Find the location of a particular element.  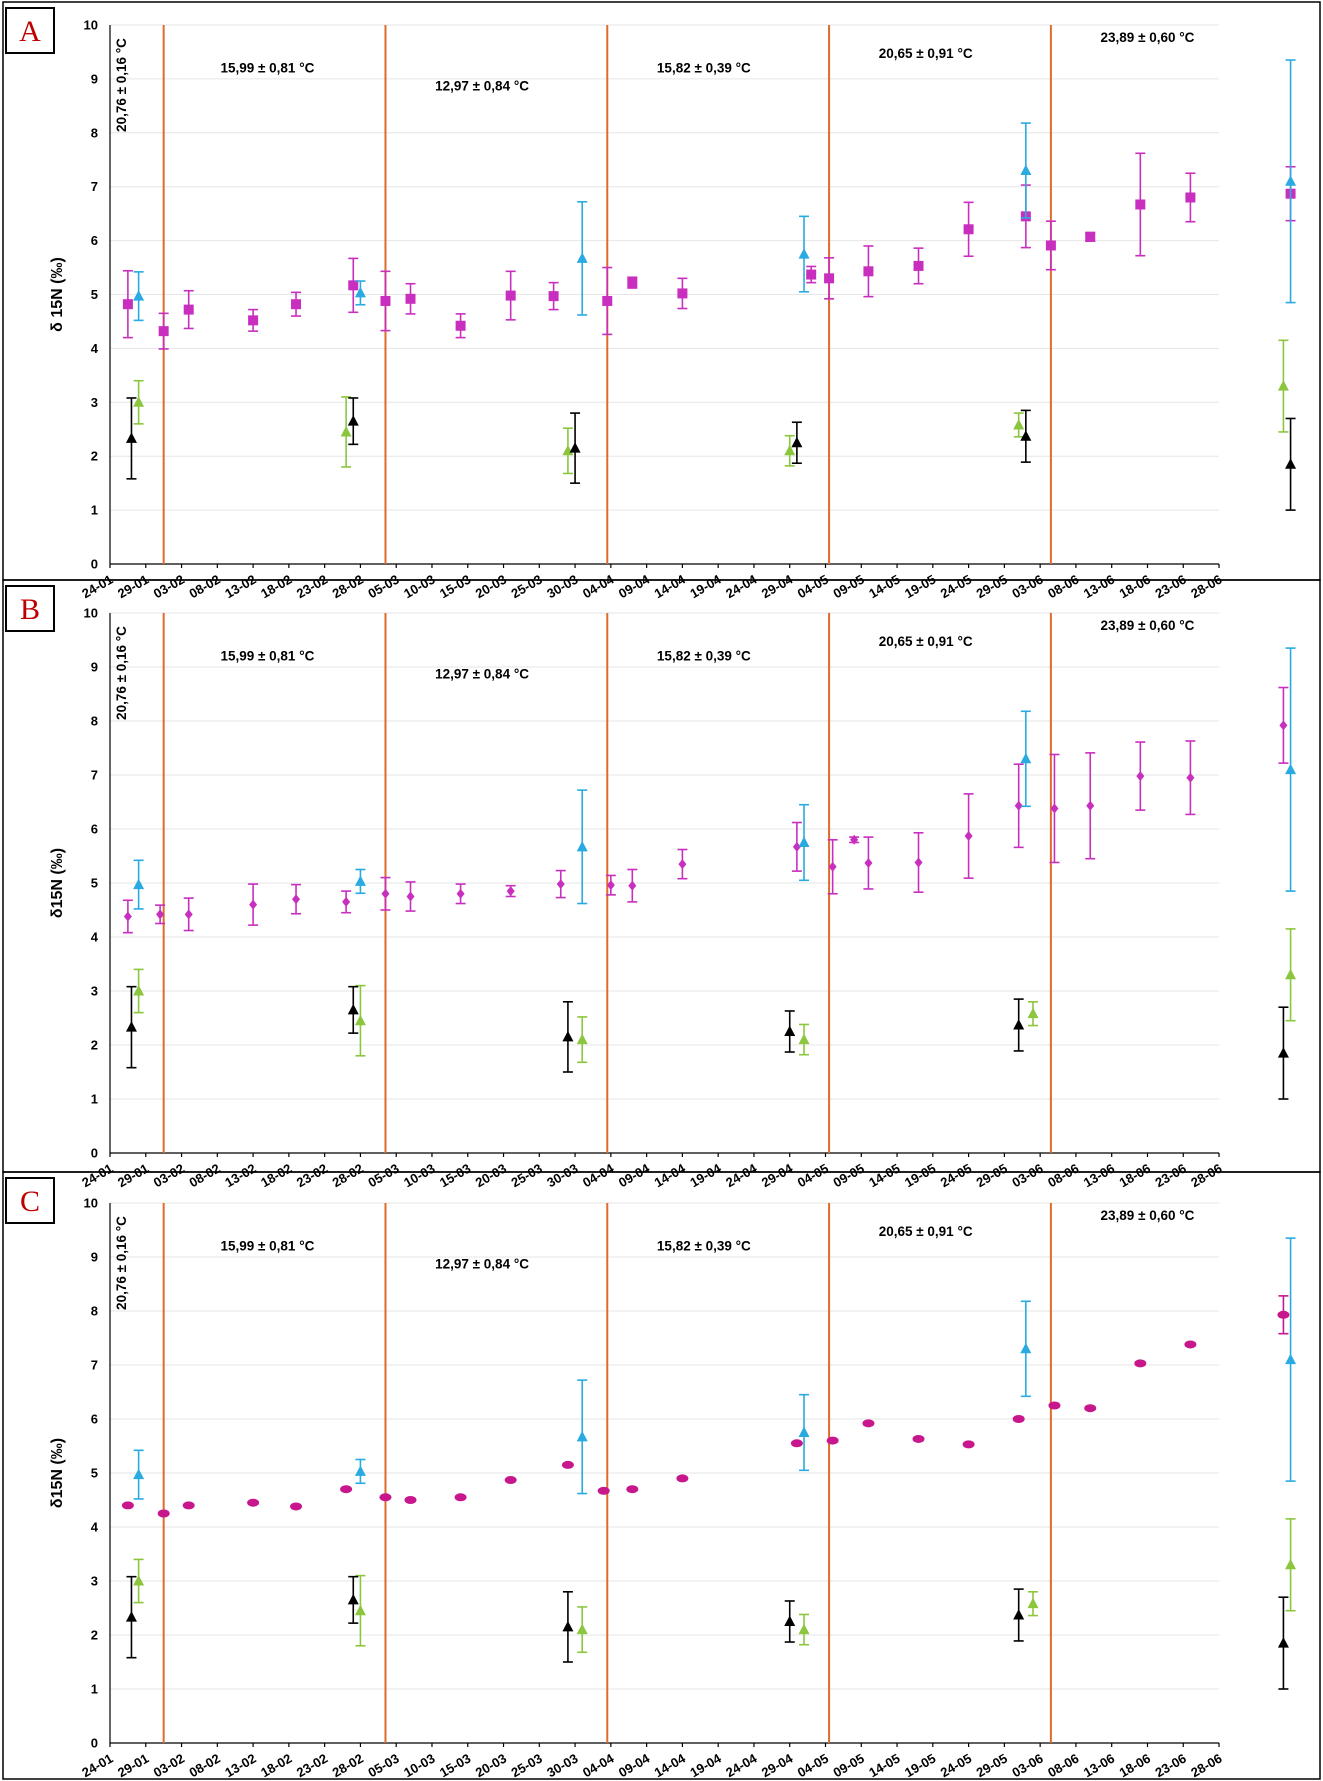

y-tick-label: 5 is located at coordinates (94, 294).